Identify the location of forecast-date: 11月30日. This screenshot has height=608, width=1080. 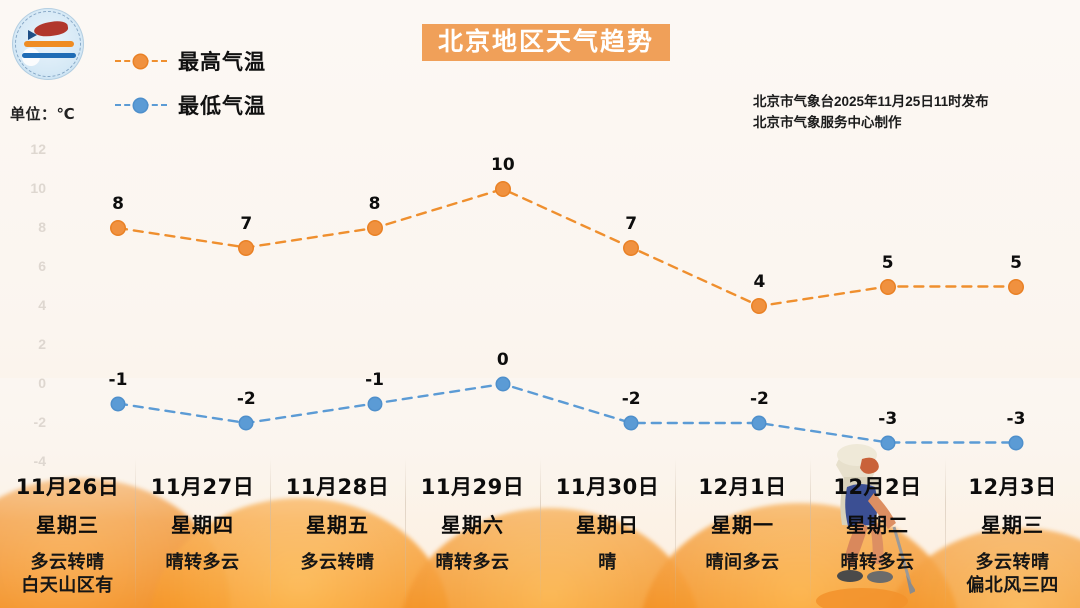
(607, 487).